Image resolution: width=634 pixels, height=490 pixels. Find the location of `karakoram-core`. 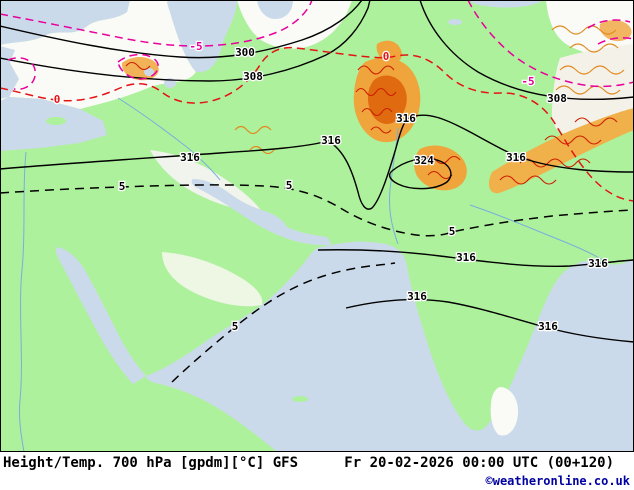

karakoram-core is located at coordinates (387, 99).